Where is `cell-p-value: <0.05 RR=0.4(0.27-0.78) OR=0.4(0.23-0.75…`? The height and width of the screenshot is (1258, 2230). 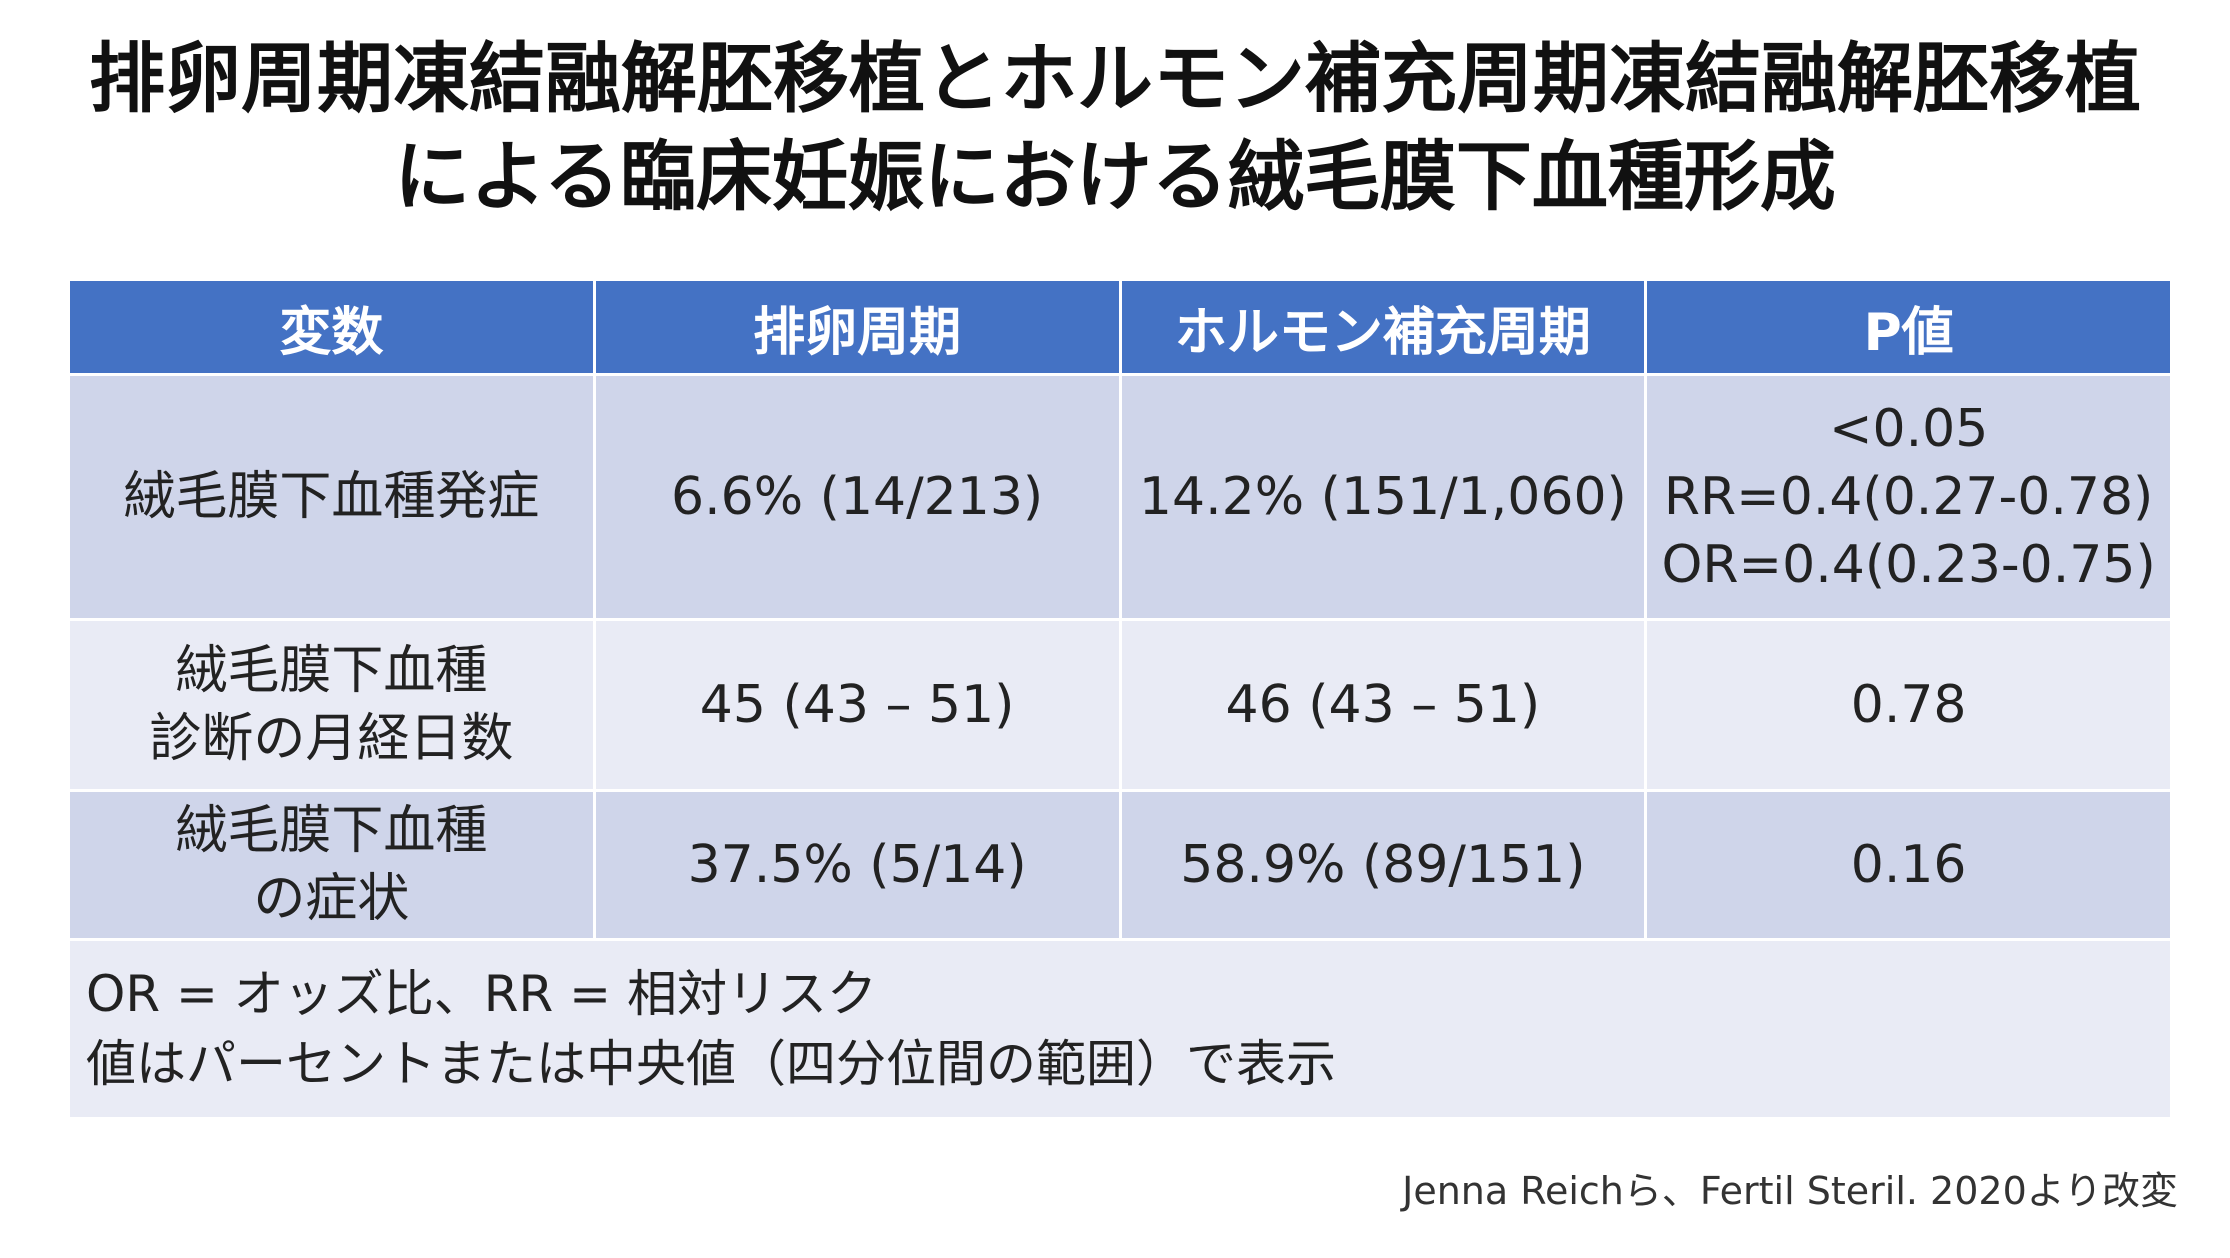
cell-p-value: <0.05 RR=0.4(0.27-0.78) OR=0.4(0.23-0.75… is located at coordinates (1908, 497).